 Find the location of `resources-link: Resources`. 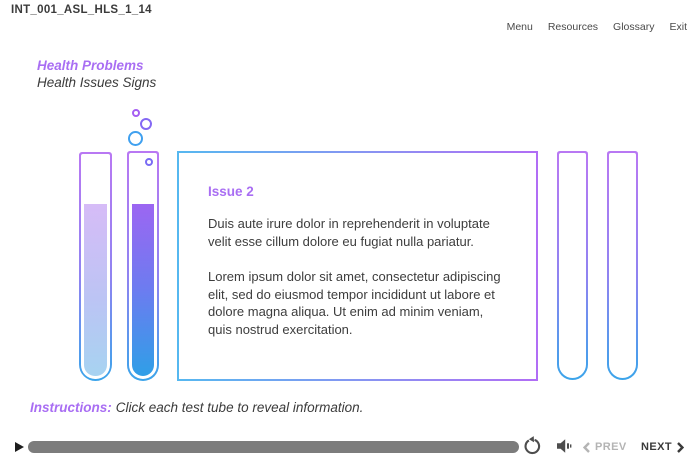

resources-link: Resources is located at coordinates (573, 27).